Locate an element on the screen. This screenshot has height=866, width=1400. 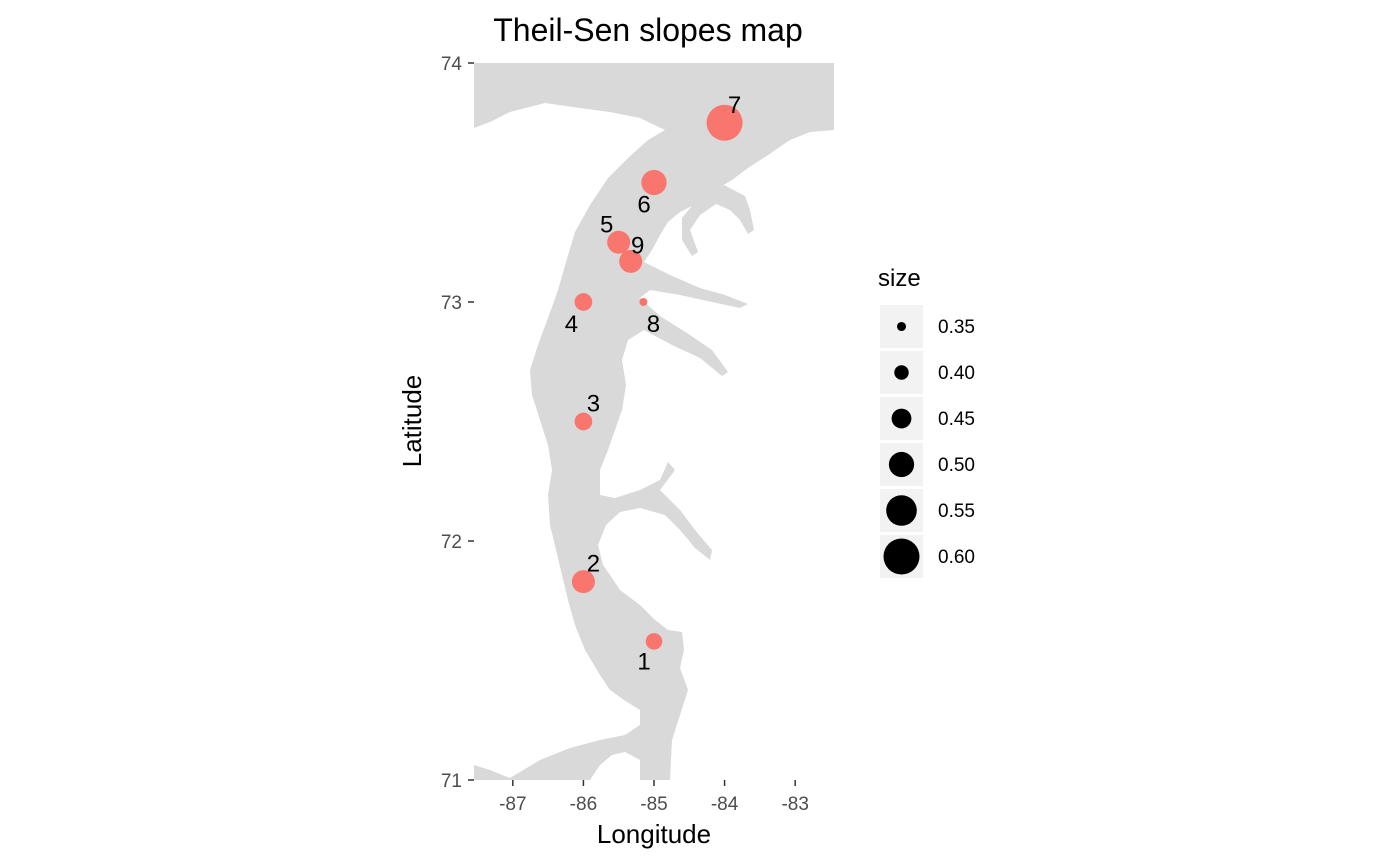
site-label-1: 1 is located at coordinates (643, 661).